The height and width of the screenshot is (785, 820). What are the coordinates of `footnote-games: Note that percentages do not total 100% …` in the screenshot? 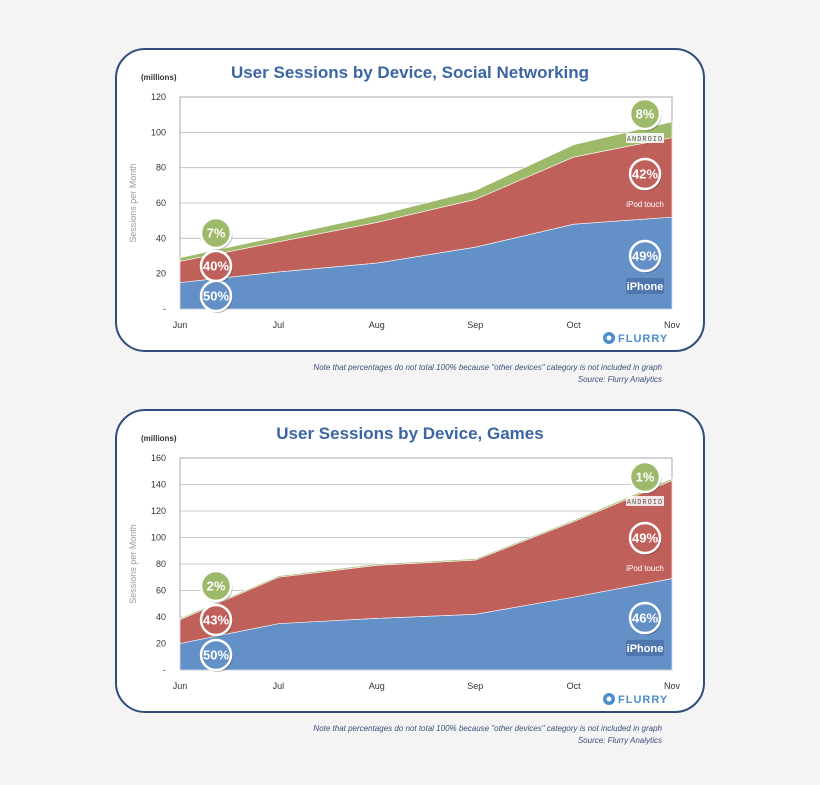 It's located at (487, 735).